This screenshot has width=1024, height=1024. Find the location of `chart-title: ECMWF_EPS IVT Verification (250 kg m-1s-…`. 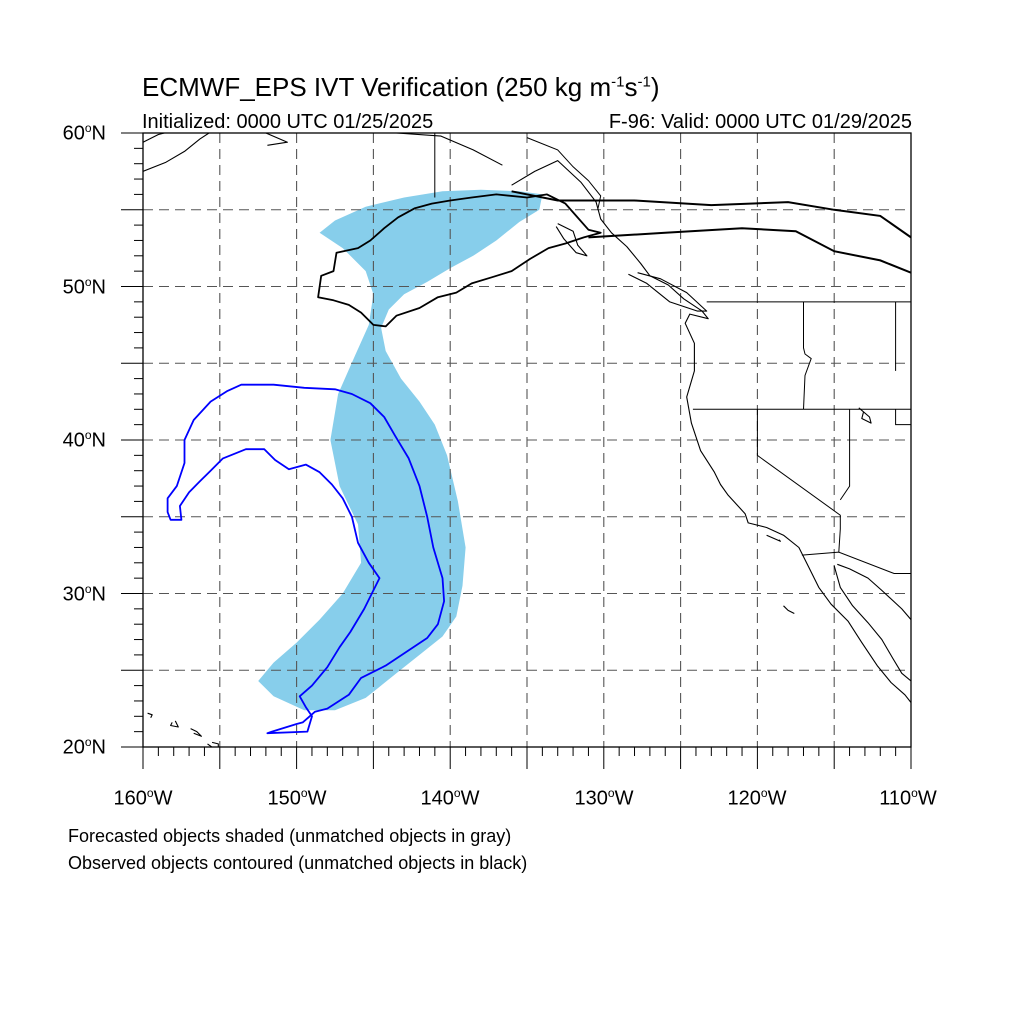

chart-title: ECMWF_EPS IVT Verification (250 kg m-1s-… is located at coordinates (401, 87).